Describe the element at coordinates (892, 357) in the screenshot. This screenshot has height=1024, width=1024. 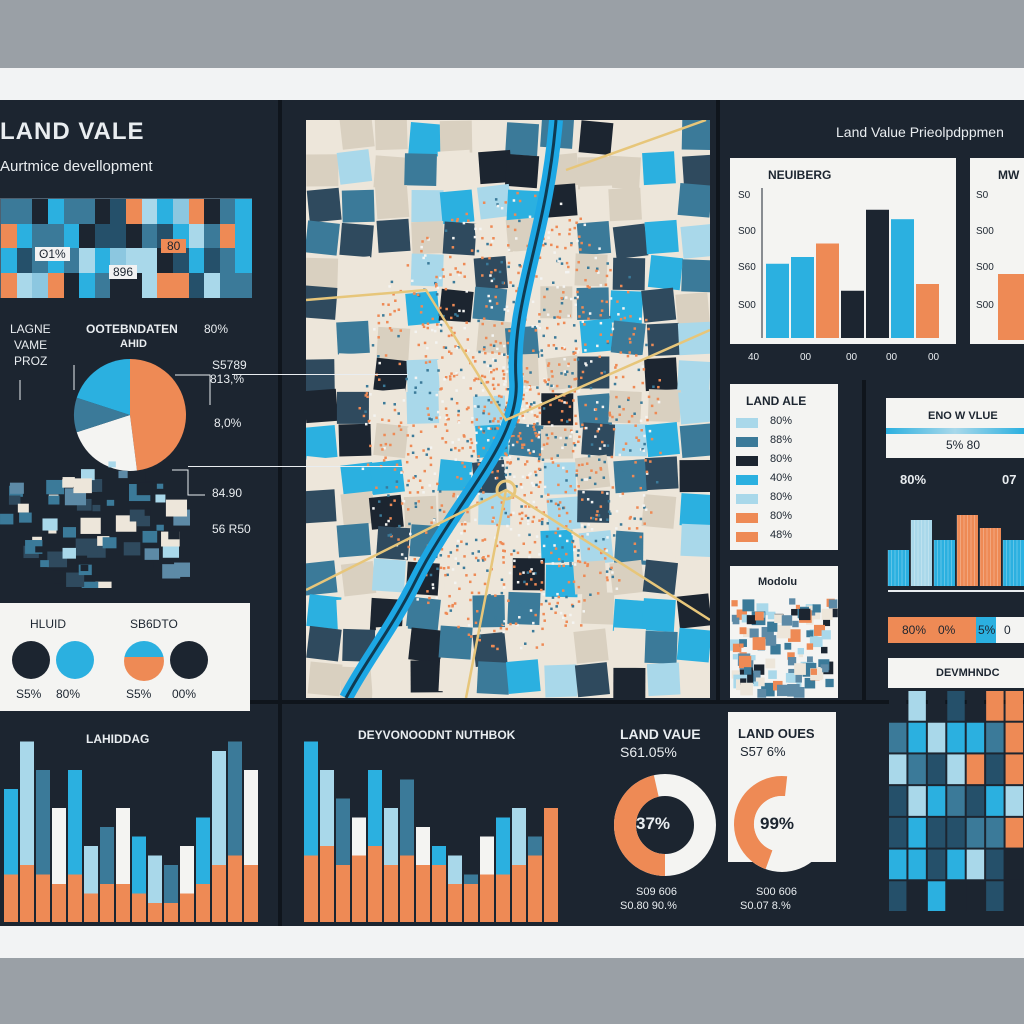
I see `bar-card-1-xtick-4: 00` at that location.